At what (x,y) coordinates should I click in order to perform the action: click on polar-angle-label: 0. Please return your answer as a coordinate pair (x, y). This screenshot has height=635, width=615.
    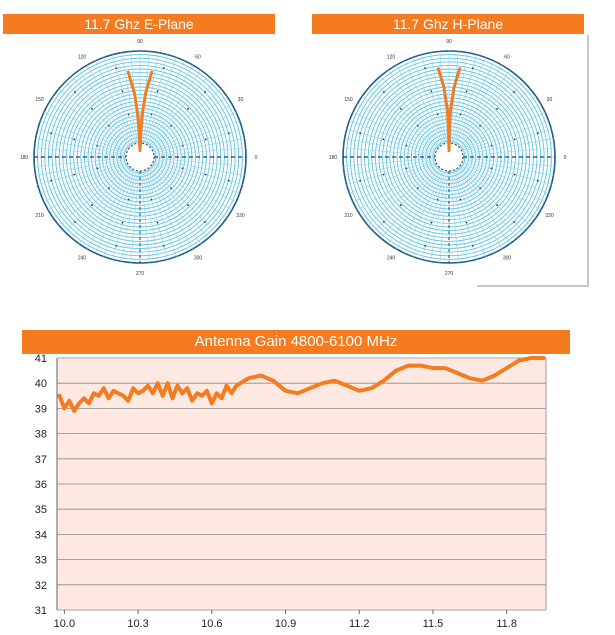
    Looking at the image, I should click on (256, 158).